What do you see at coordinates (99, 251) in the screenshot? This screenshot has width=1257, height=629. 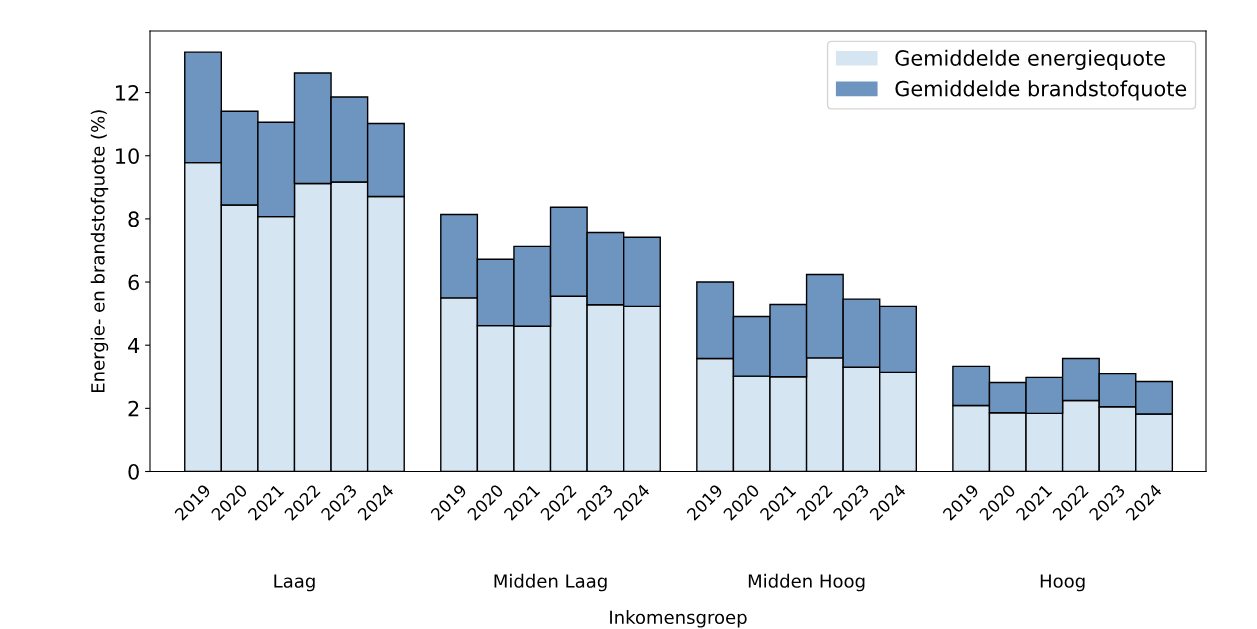 I see `y-axis-title: Energie- en brandstofquote (%)` at bounding box center [99, 251].